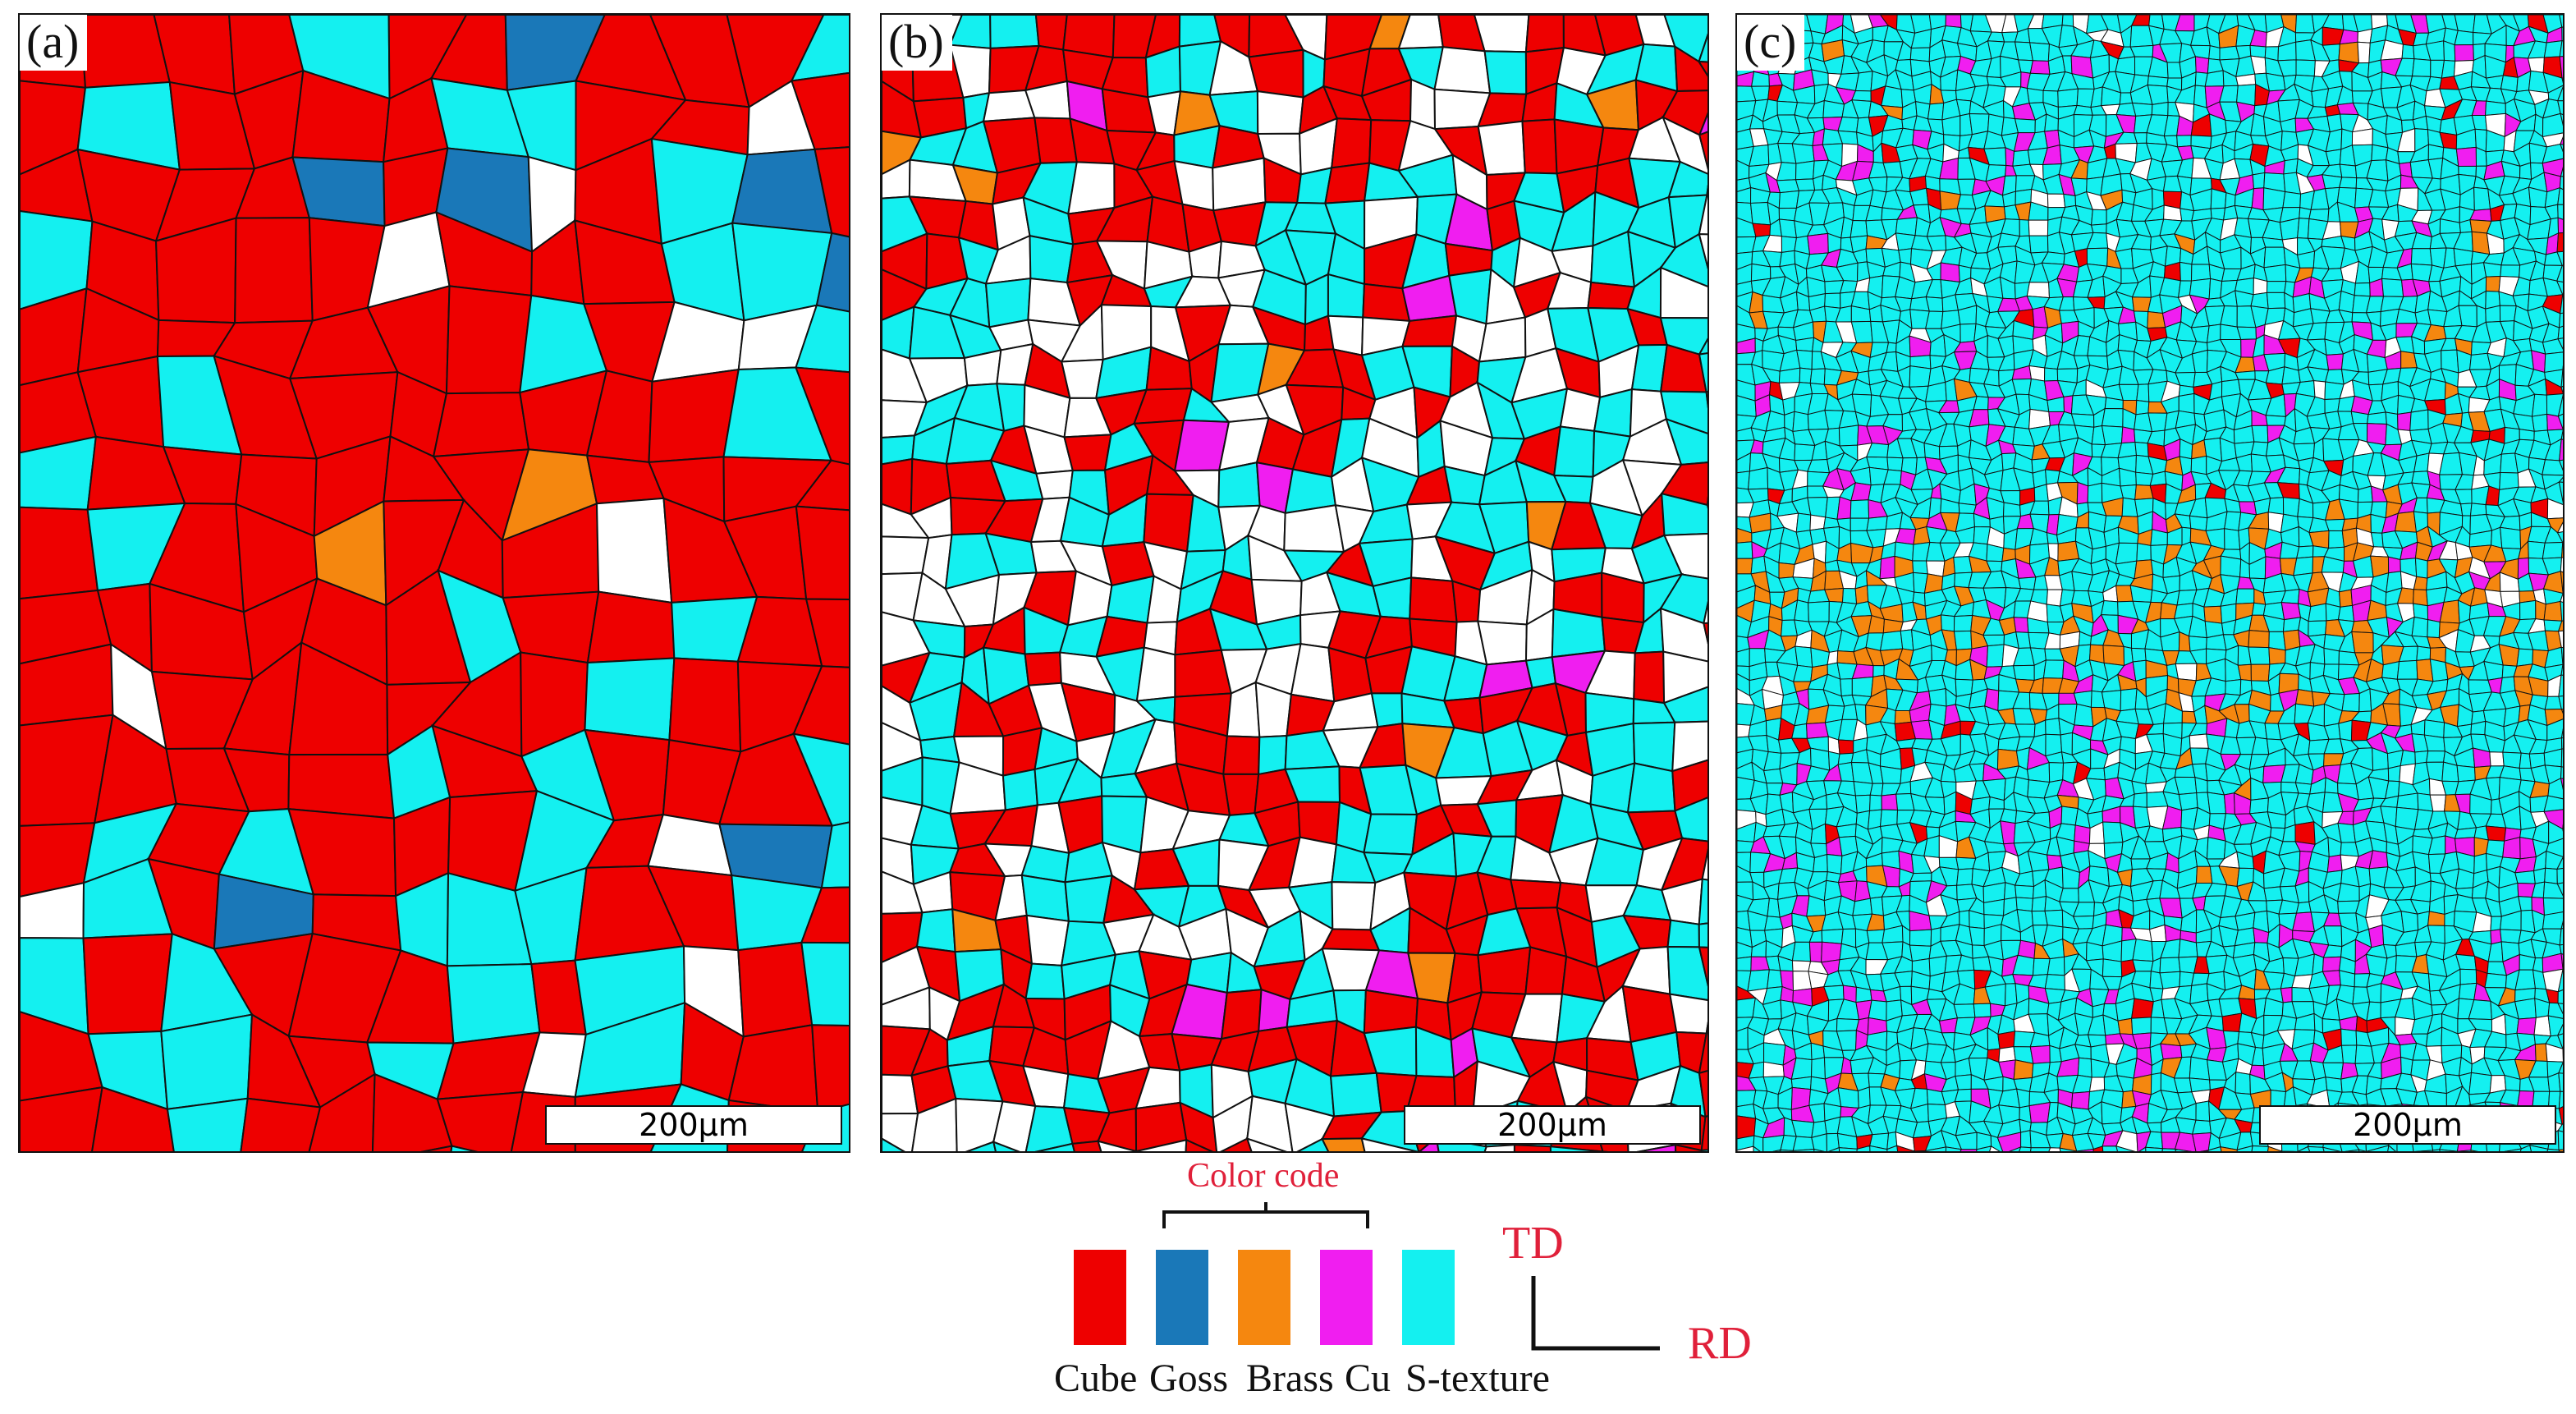  I want to click on rd-axis-label: RD, so click(1720, 1343).